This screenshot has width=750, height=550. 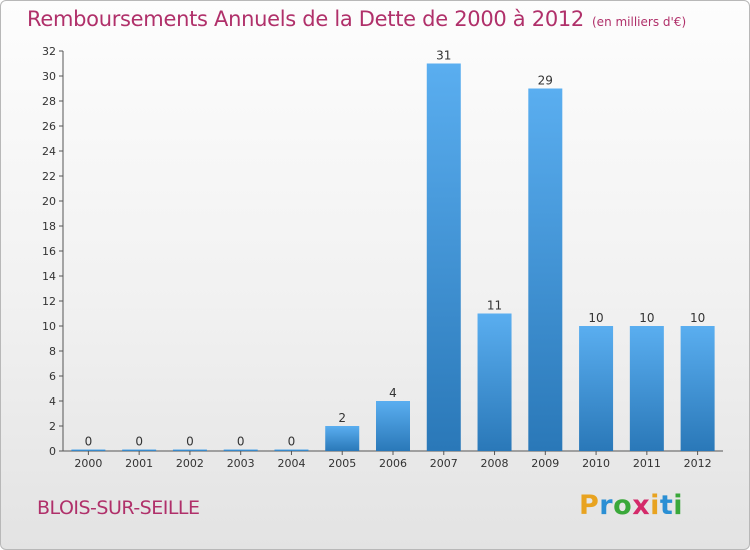 What do you see at coordinates (52, 351) in the screenshot?
I see `y-tick-label: 8` at bounding box center [52, 351].